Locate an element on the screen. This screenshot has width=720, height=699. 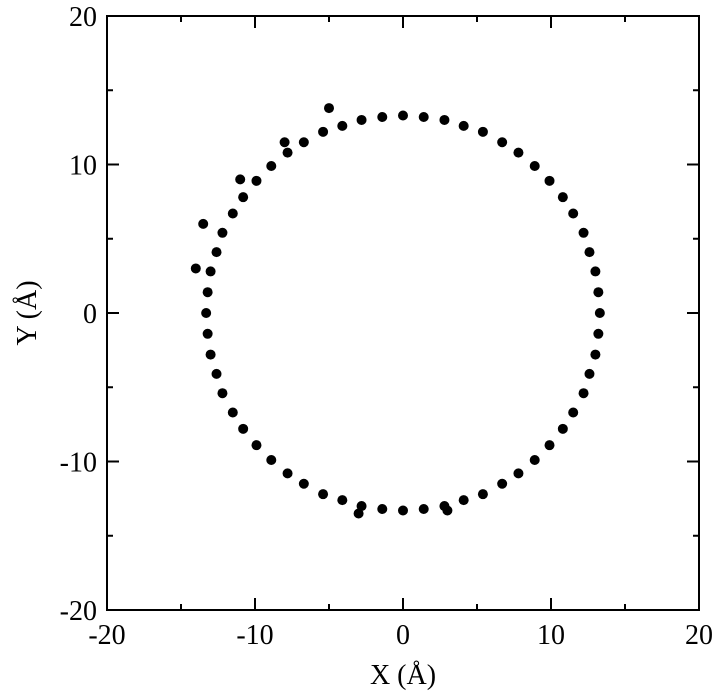
x-tick-label: 20 is located at coordinates (699, 635).